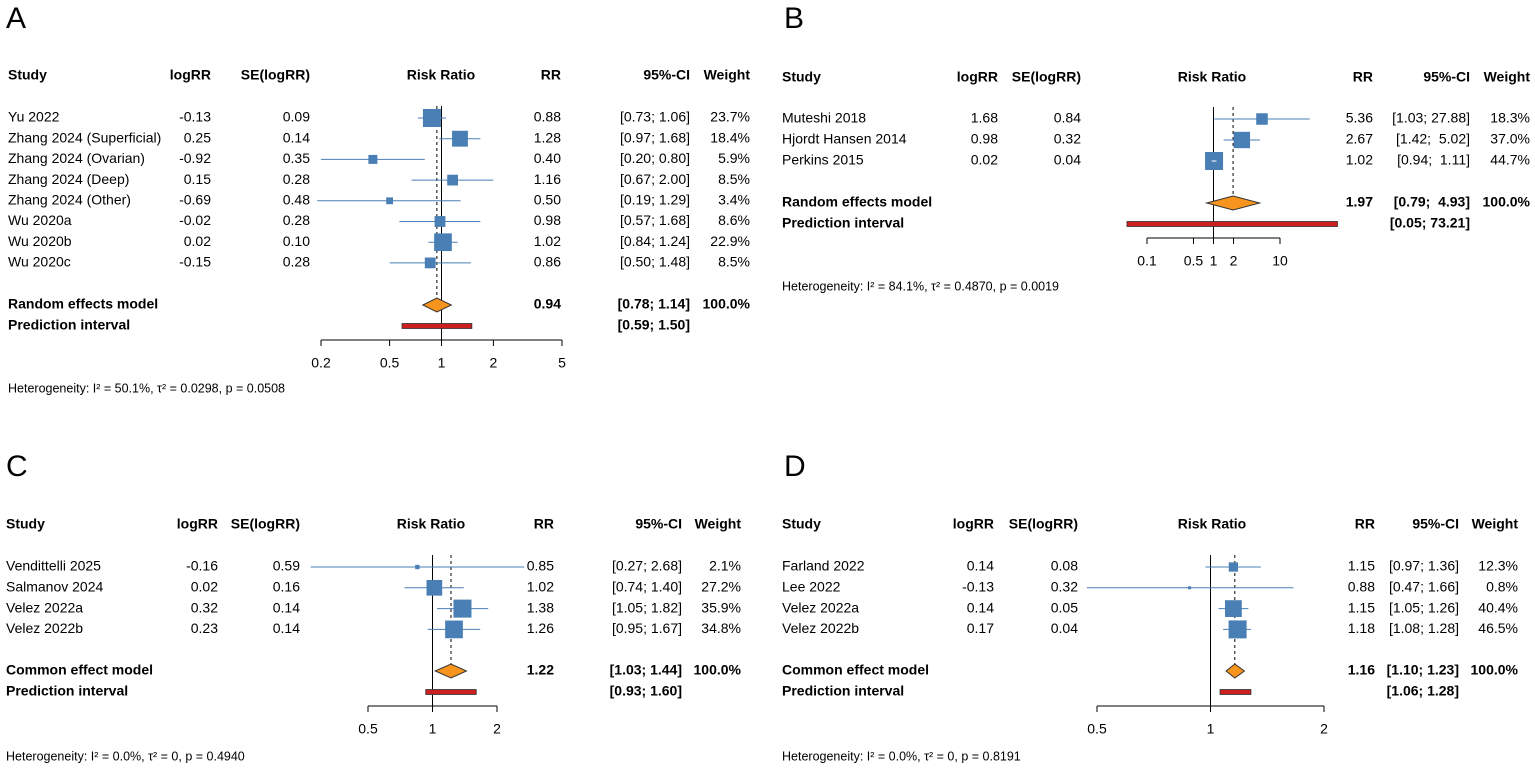 This screenshot has width=1535, height=768. I want to click on ci: [0.73; 1.06], so click(655, 117).